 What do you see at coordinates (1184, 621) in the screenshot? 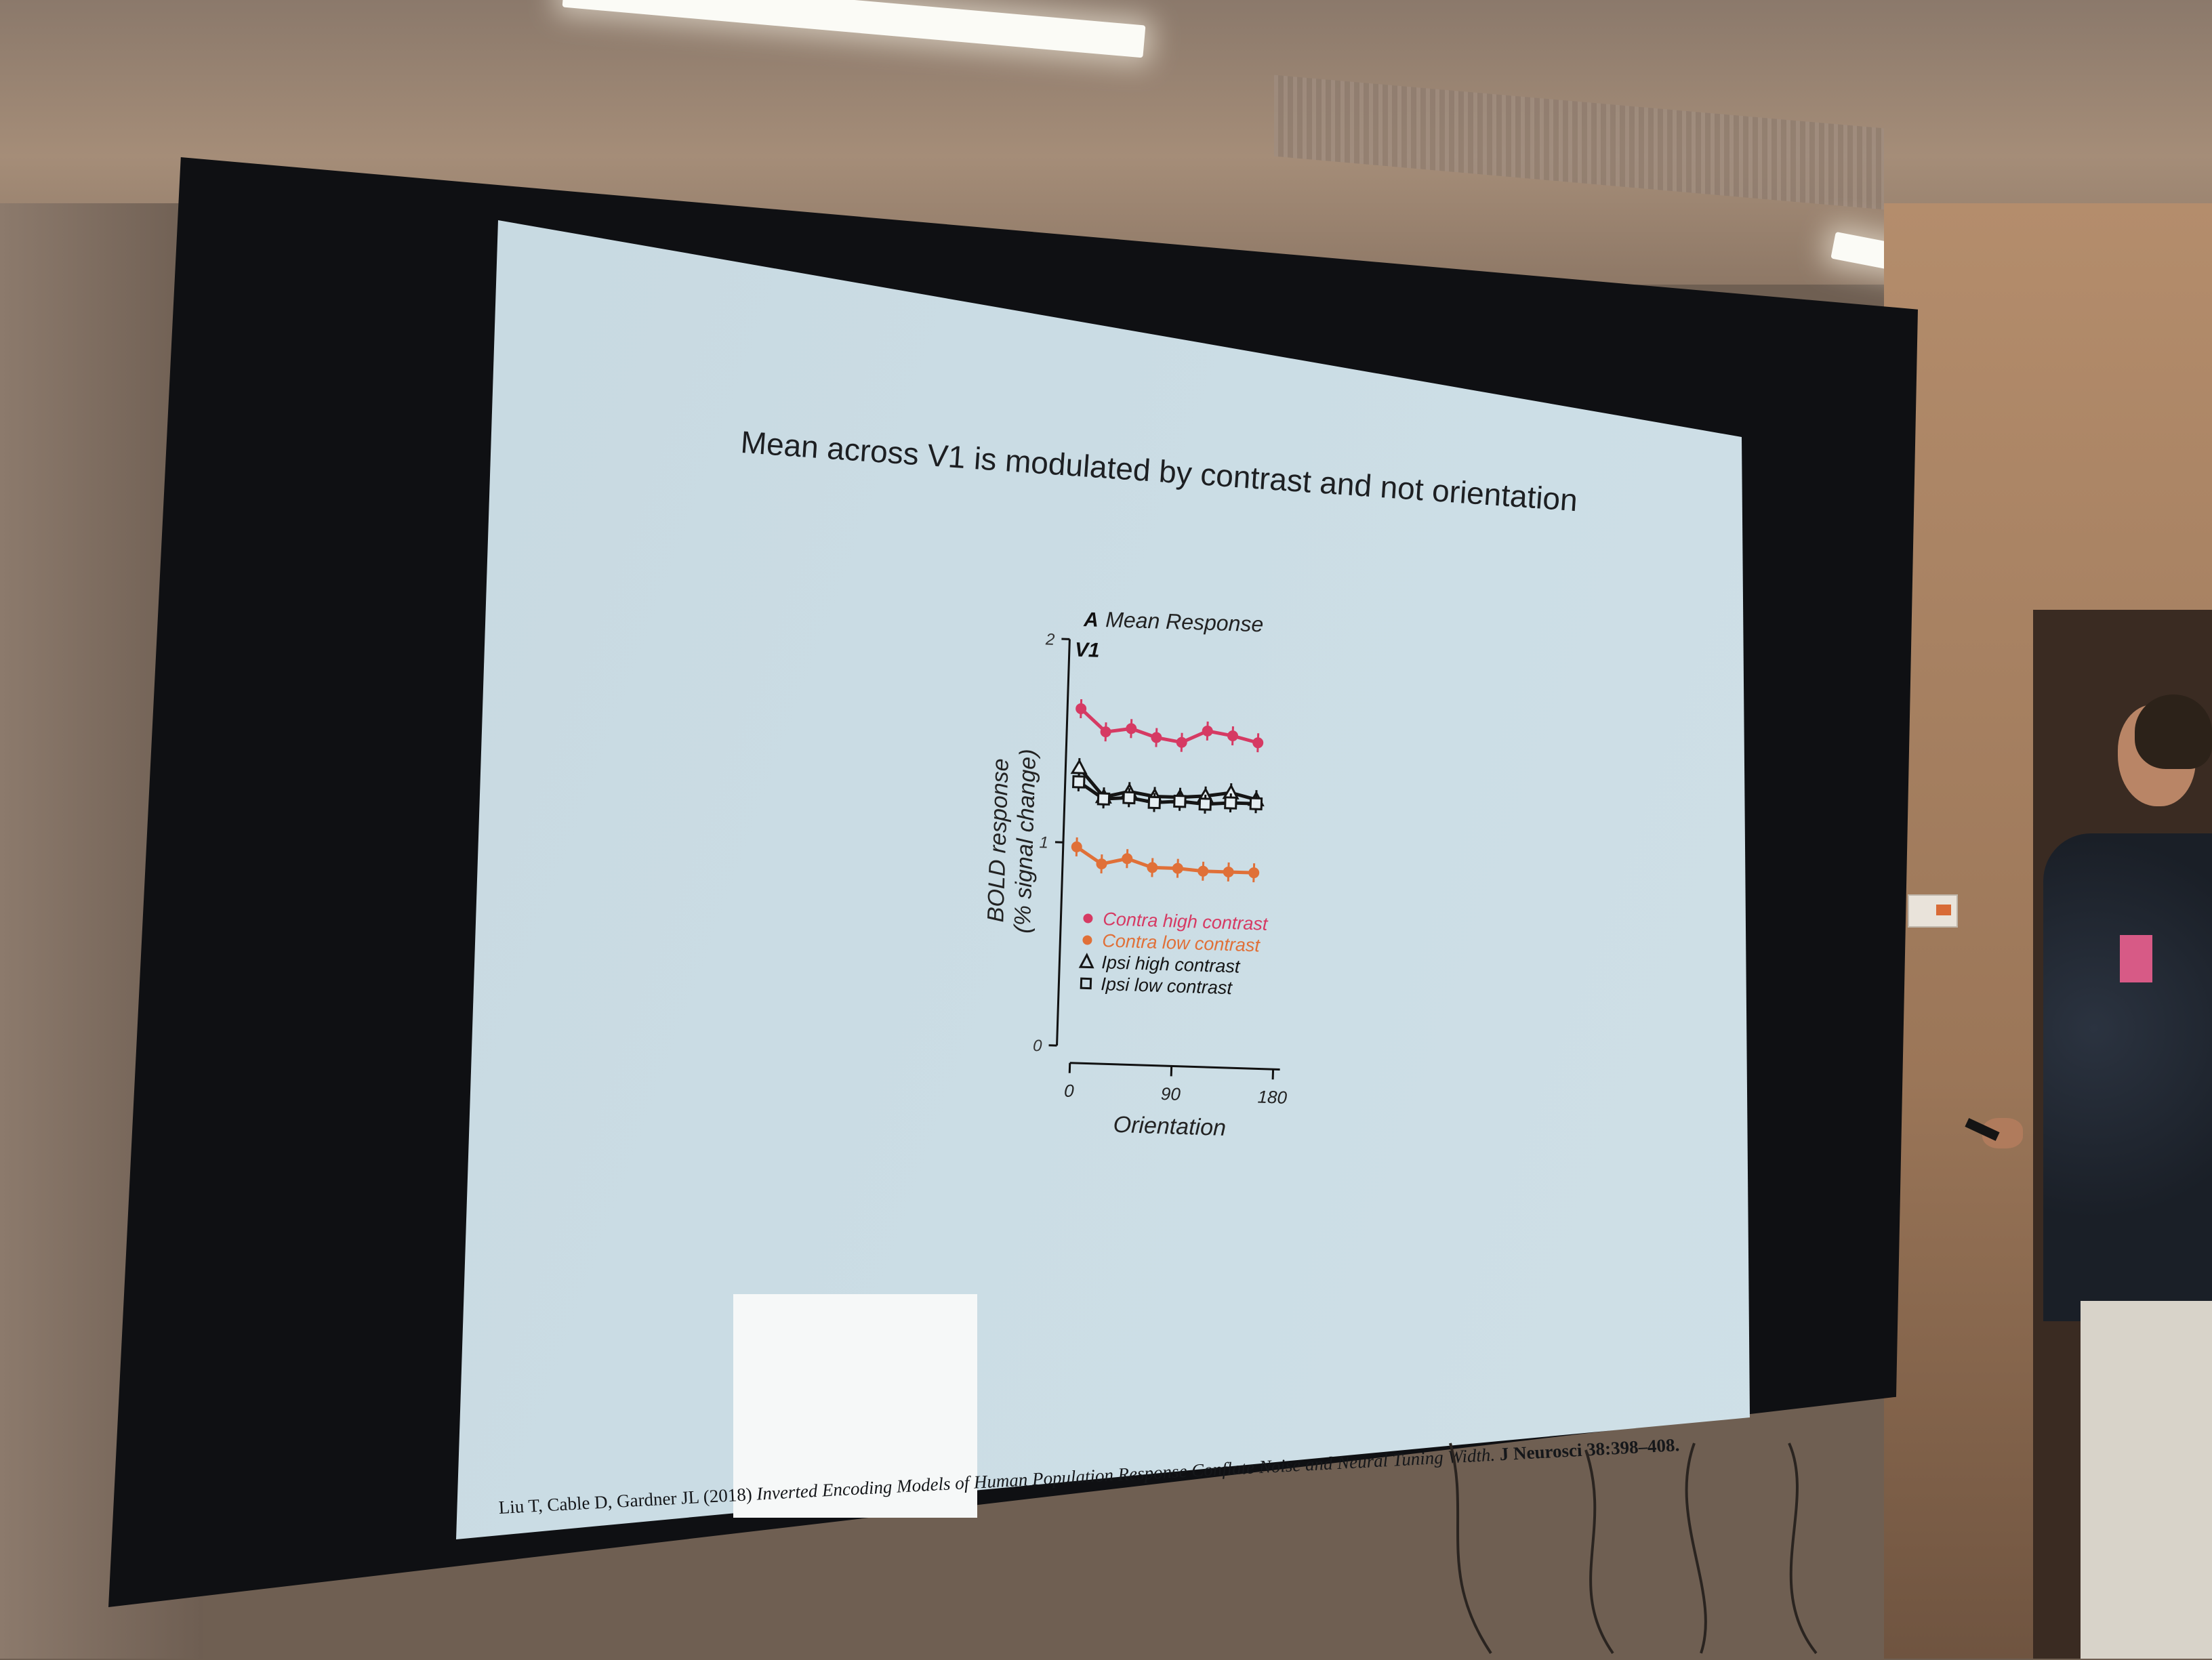
I see `chart-title: Mean Response` at bounding box center [1184, 621].